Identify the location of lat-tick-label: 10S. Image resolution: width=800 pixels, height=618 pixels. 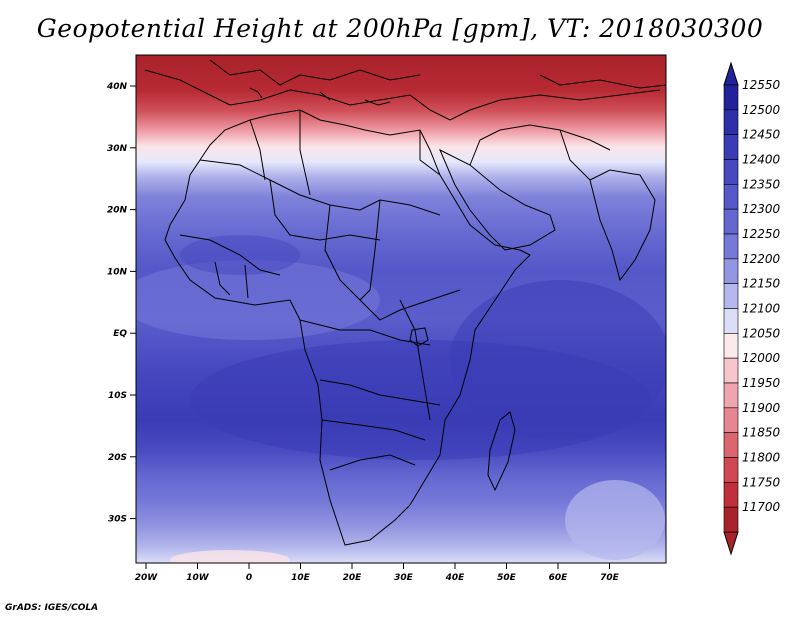
(117, 396).